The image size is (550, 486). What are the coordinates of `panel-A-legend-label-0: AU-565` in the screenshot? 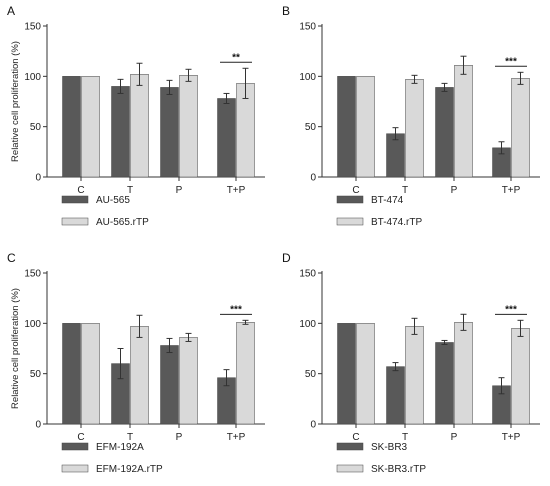 It's located at (113, 200).